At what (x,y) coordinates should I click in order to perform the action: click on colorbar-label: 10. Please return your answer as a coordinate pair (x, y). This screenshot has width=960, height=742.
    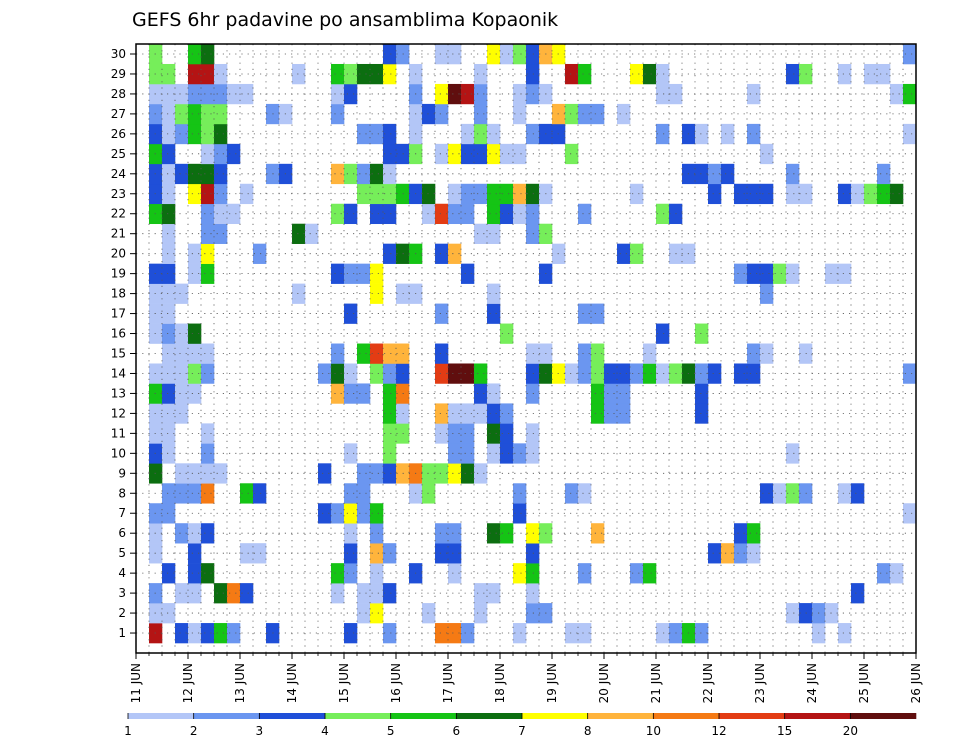
    Looking at the image, I should click on (653, 731).